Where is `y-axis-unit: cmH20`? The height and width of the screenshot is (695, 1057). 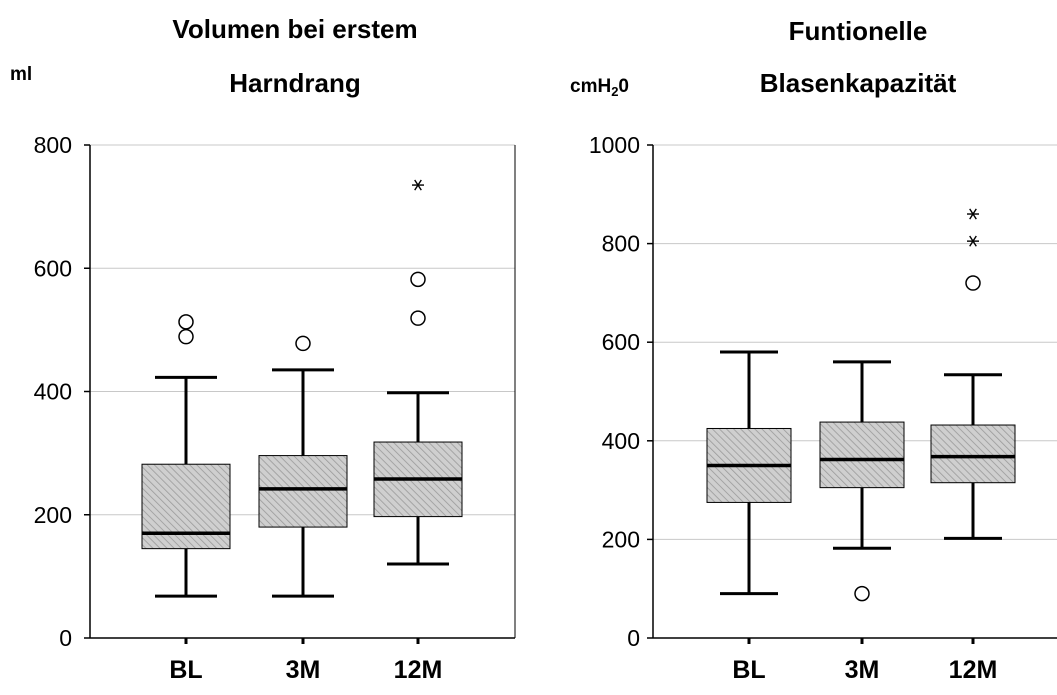
y-axis-unit: cmH20 is located at coordinates (599, 87).